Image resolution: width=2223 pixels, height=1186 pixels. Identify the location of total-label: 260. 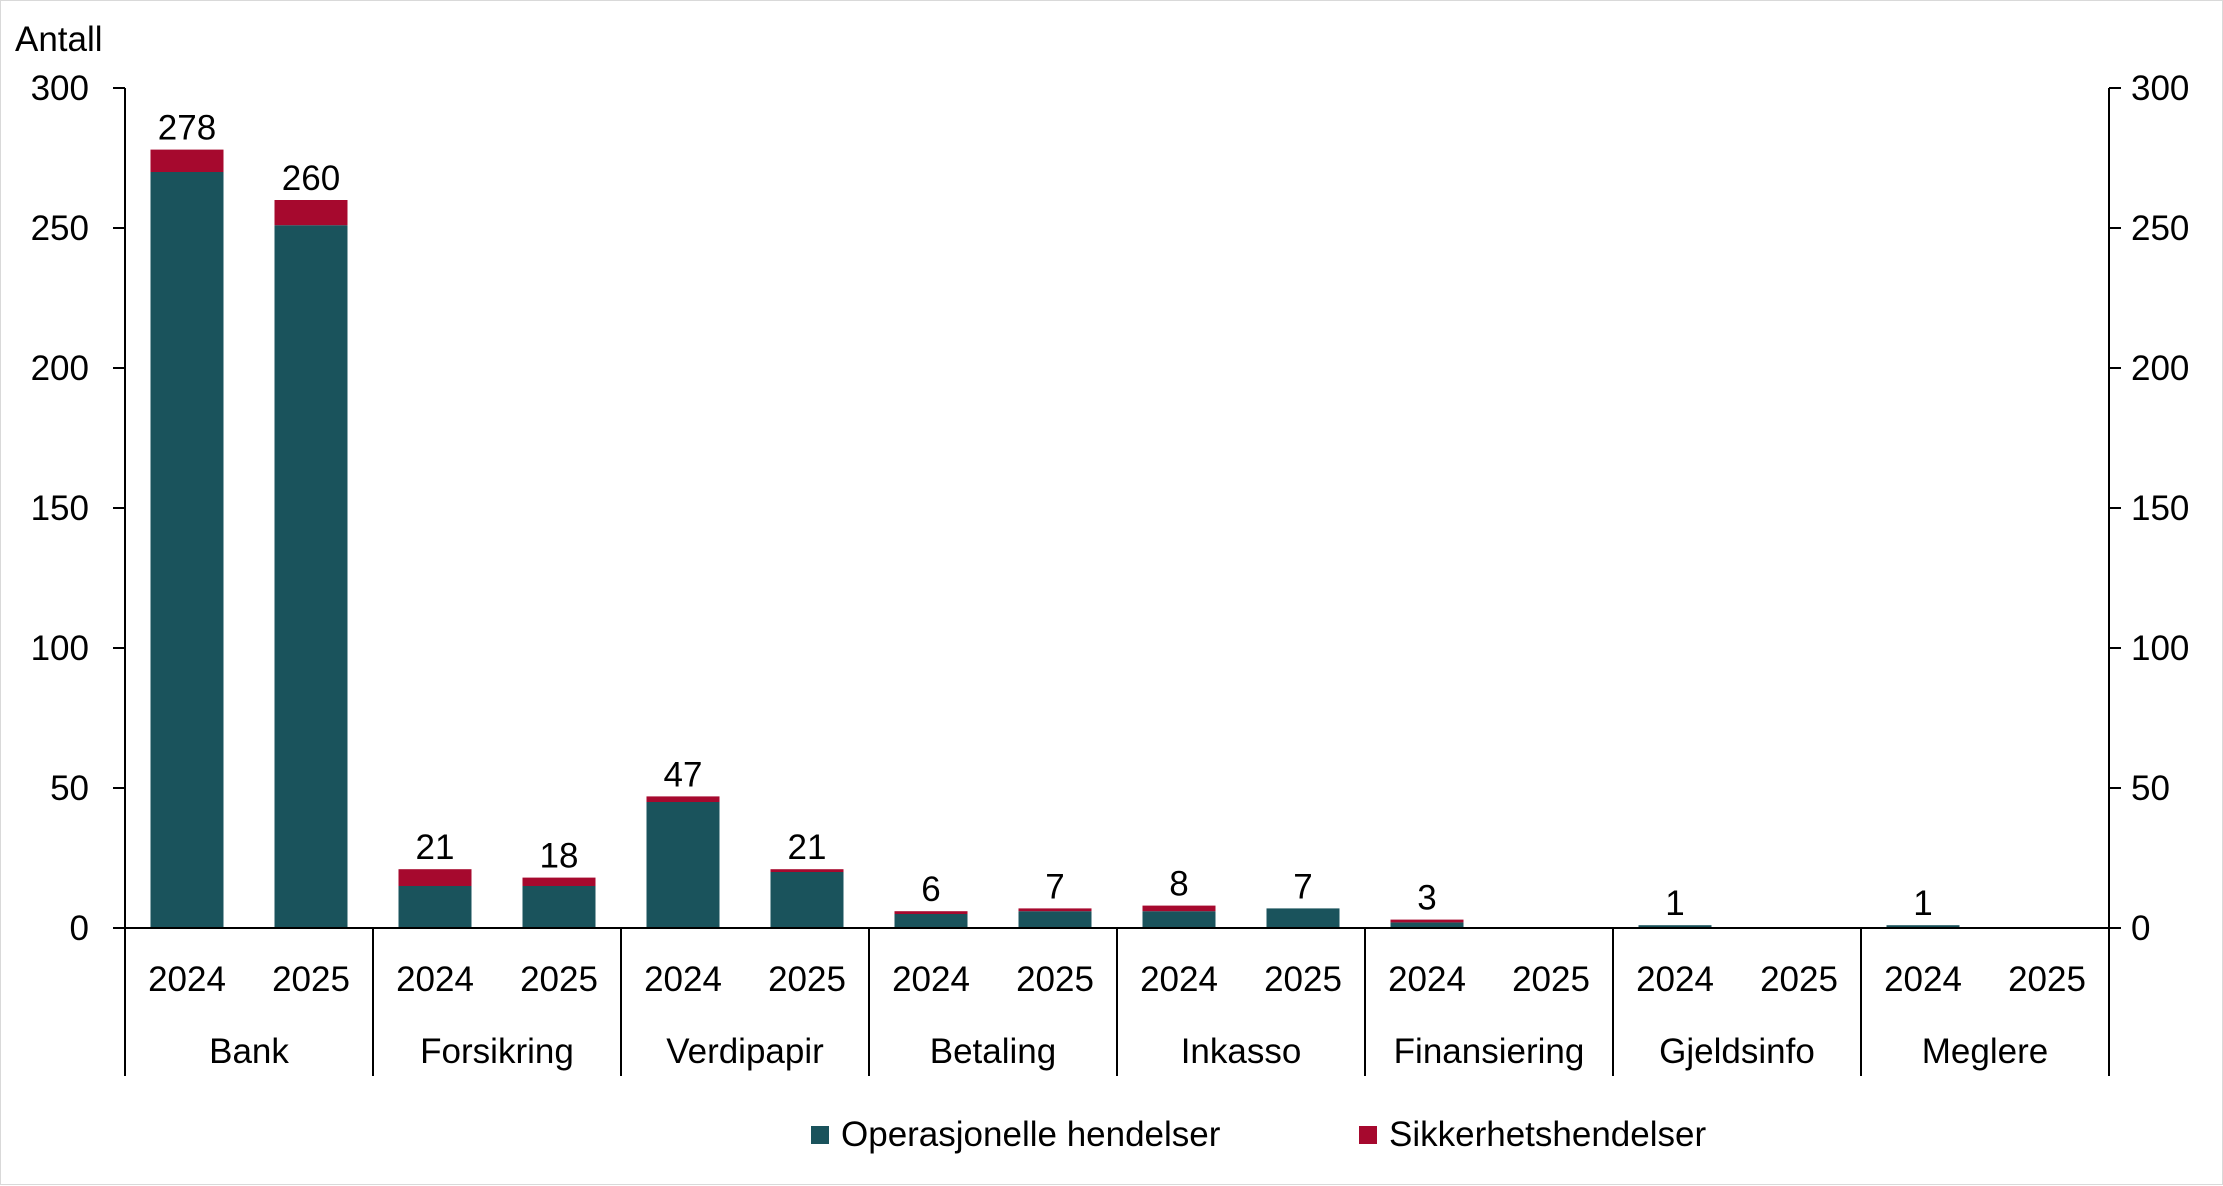
(311, 178).